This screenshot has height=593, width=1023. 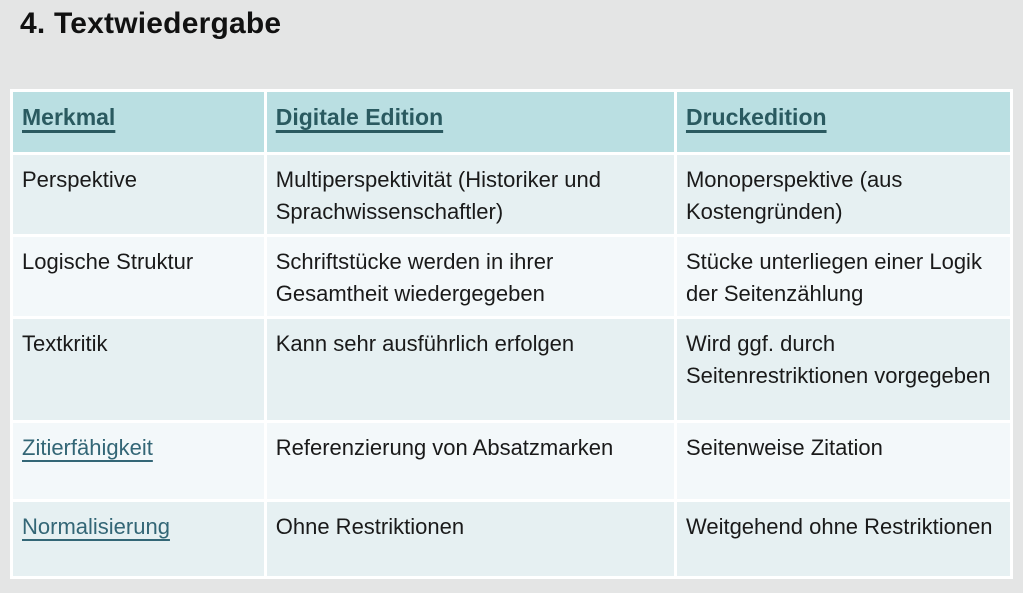 What do you see at coordinates (470, 122) in the screenshot?
I see `column-header-digitale-edition: Digitale Edition` at bounding box center [470, 122].